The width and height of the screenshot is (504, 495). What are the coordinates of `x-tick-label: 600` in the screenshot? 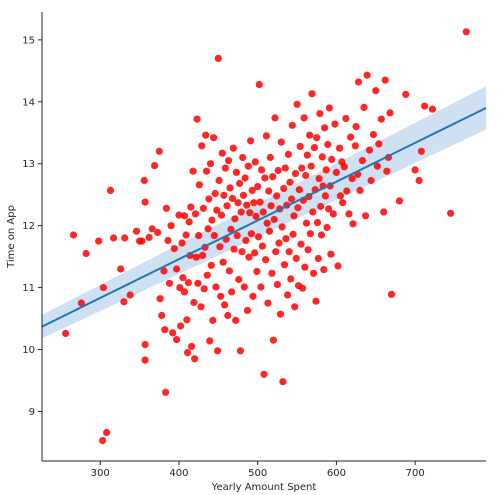 It's located at (336, 473).